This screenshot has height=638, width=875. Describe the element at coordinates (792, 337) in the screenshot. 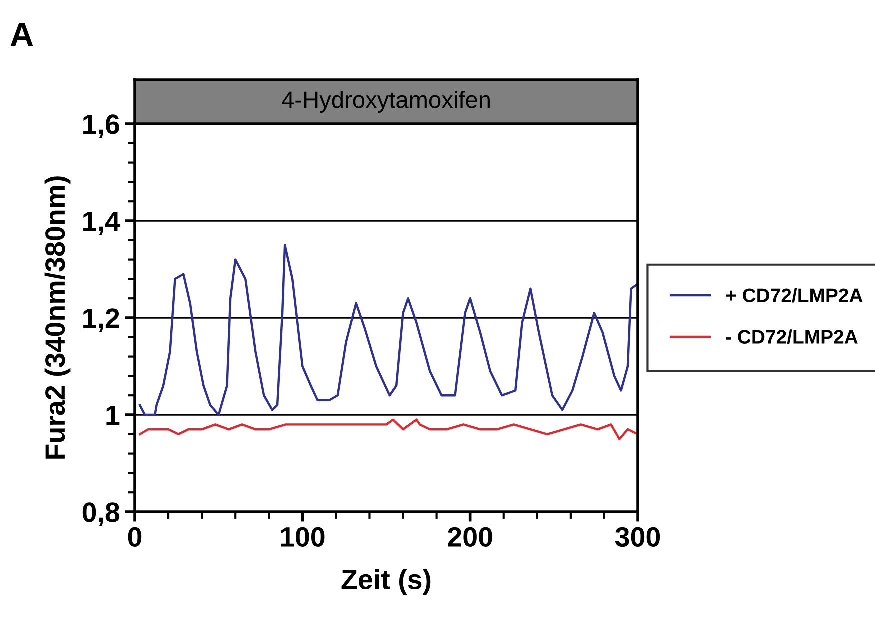

I see `legend-label: - CD72/LMP2A` at that location.